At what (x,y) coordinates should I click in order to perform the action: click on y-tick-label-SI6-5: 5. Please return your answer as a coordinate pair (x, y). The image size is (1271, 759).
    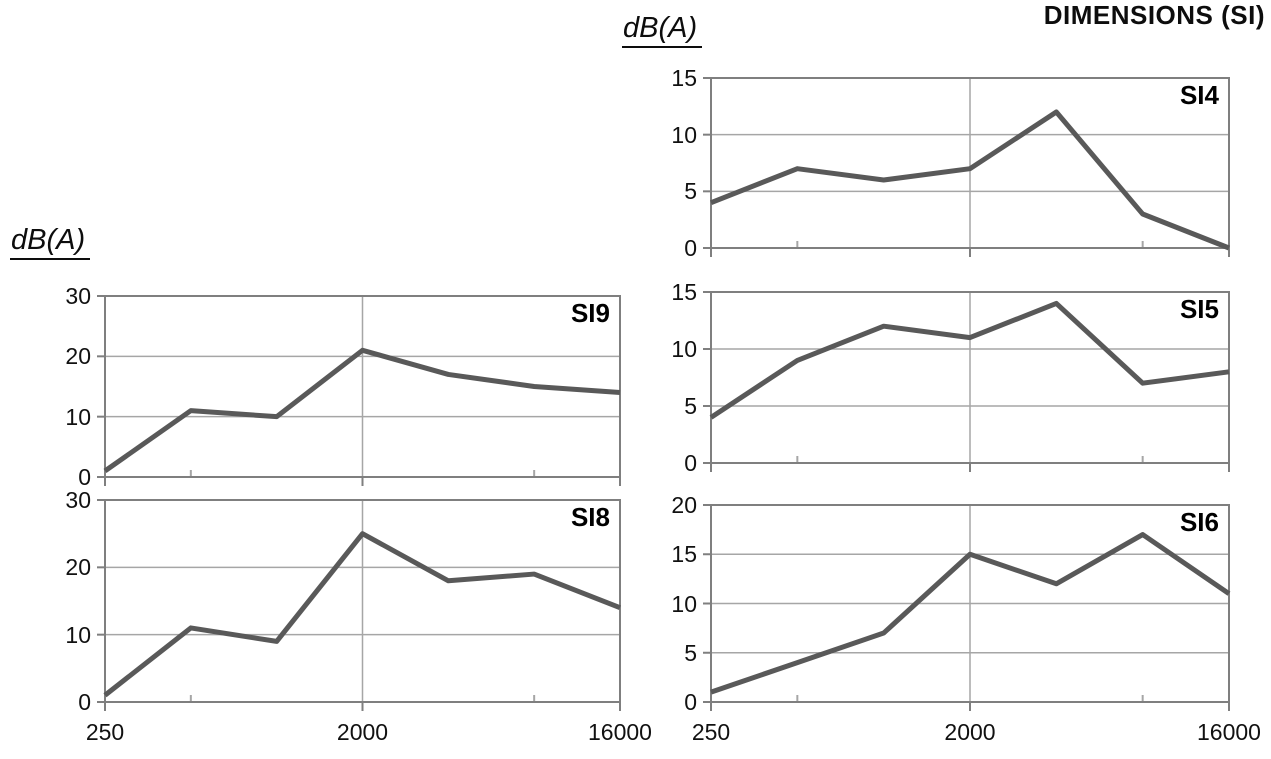
    Looking at the image, I should click on (690, 652).